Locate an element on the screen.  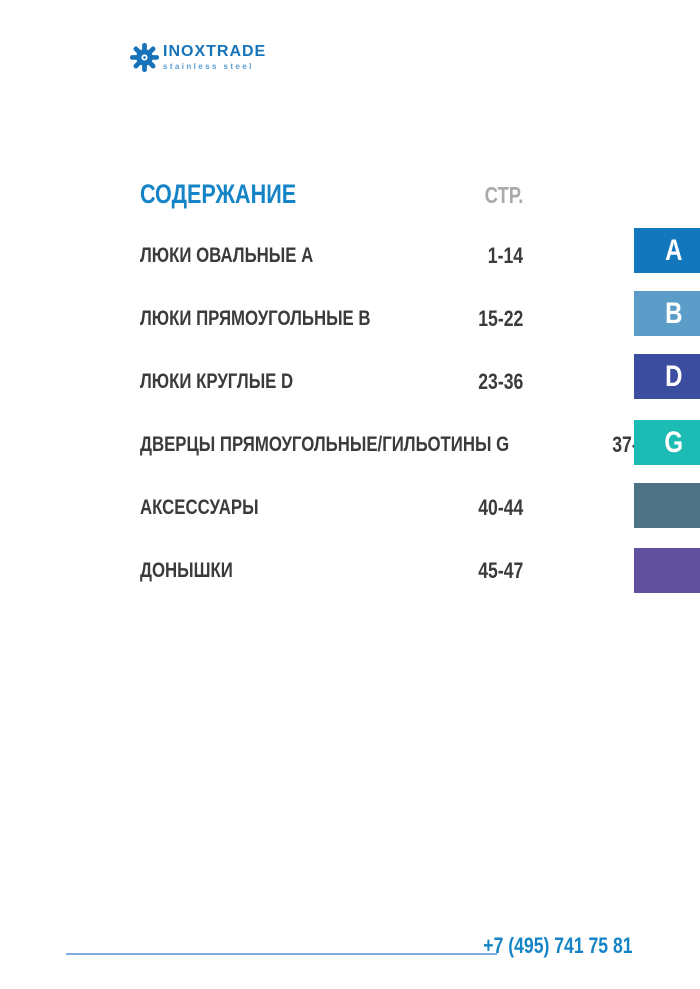
toc-row-dvertsy-gilotiny-g: ДВЕРЦЫ ПРЯМОУГОЛЬНЫЕ/ГИЛЬОТИНЫ G 37-39 is located at coordinates (399, 444).